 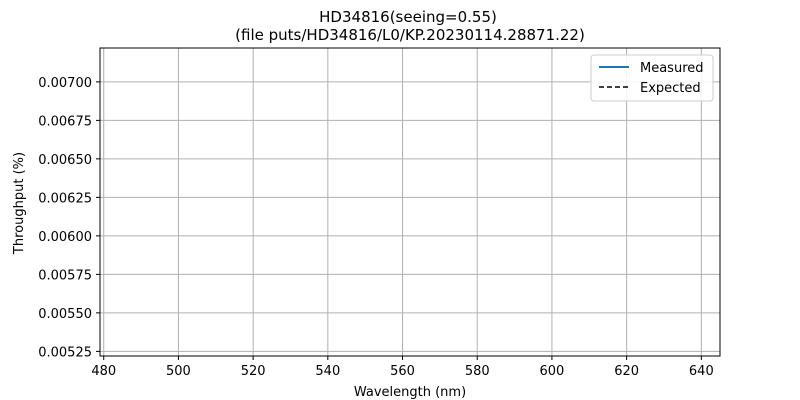 I want to click on x-axis-label: Wavelength (nm), so click(x=410, y=392).